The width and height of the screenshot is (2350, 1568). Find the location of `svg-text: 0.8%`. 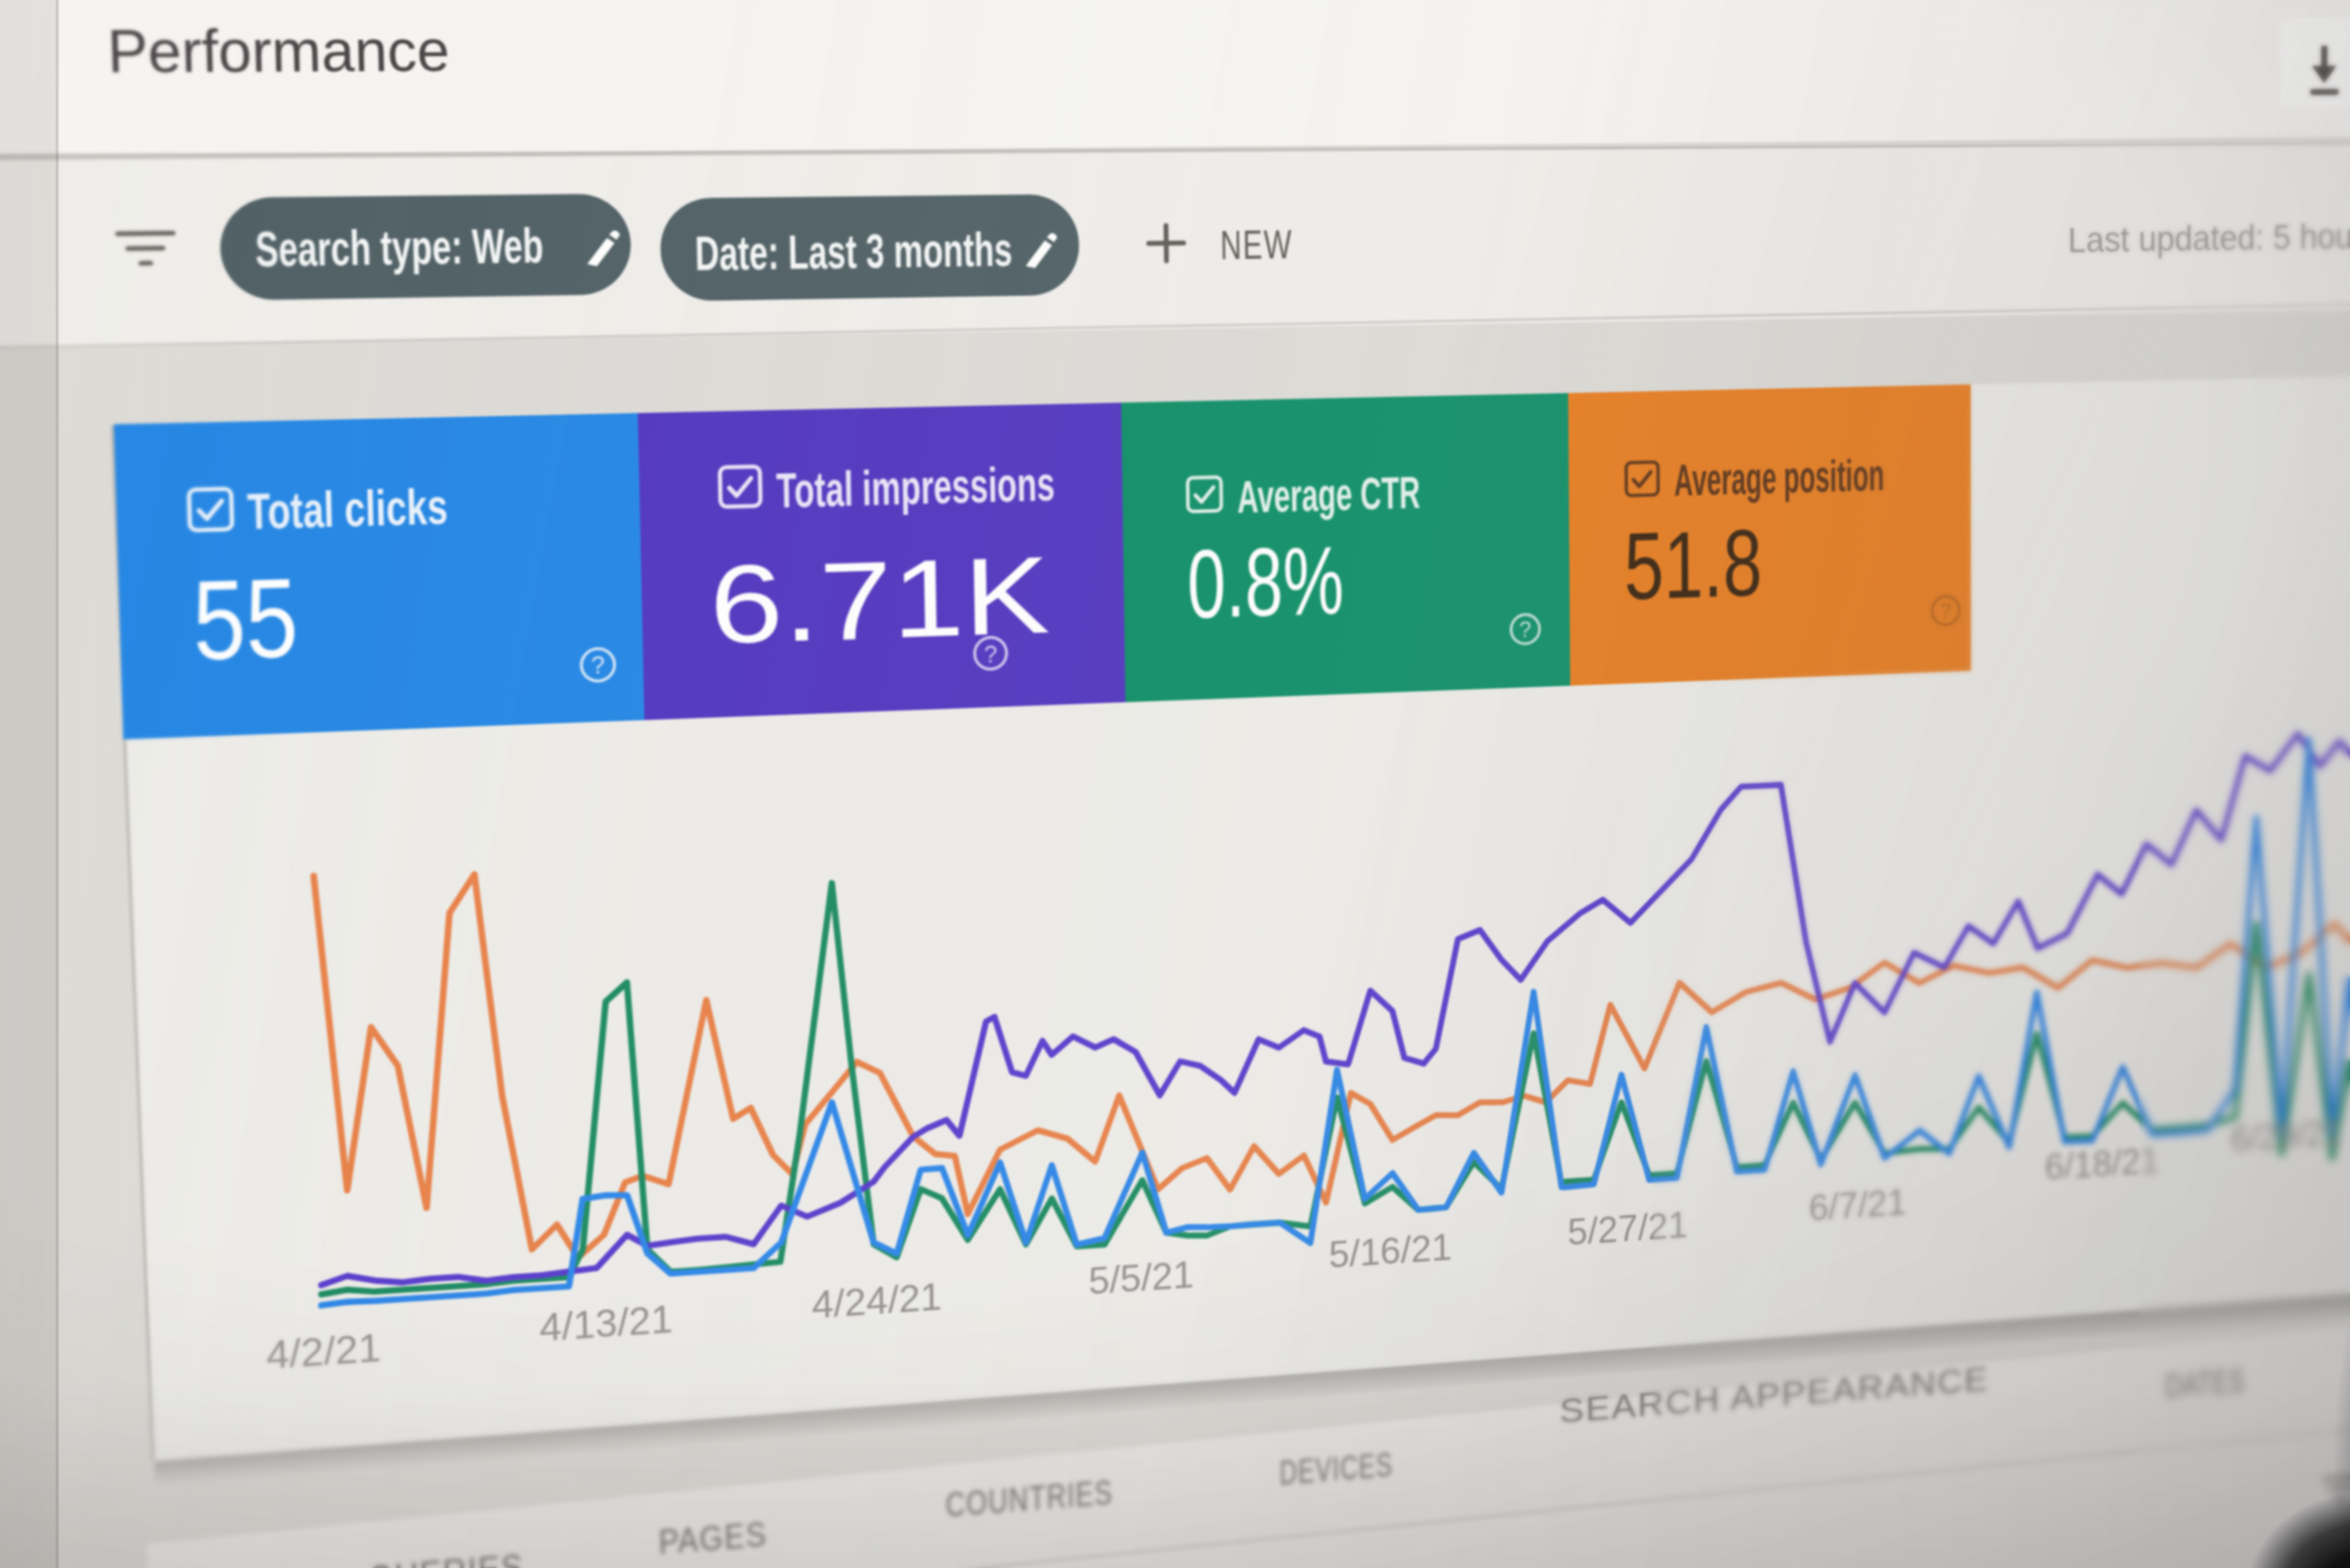

svg-text: 0.8% is located at coordinates (1266, 581).